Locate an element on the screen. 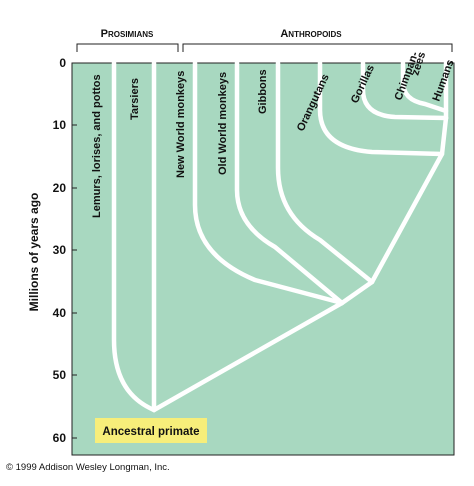 The height and width of the screenshot is (486, 474). branch-orangutans is located at coordinates (381, 108).